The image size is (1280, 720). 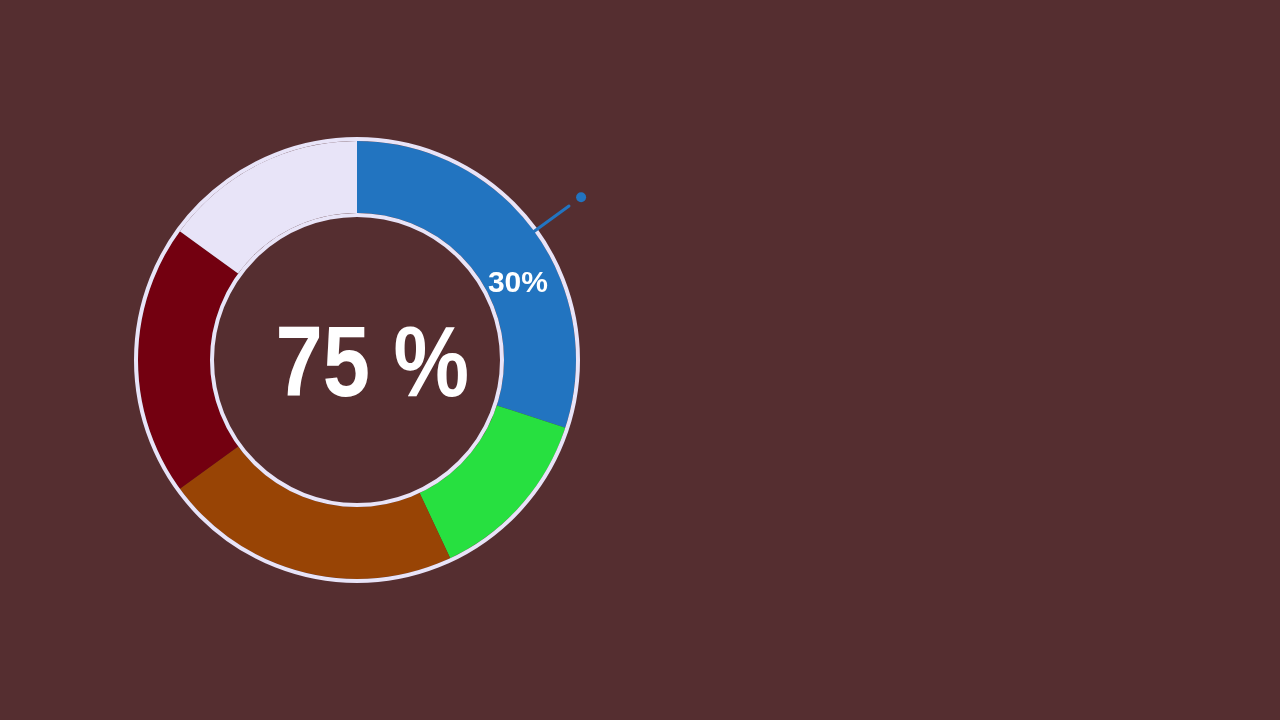 What do you see at coordinates (517, 282) in the screenshot?
I see `data-label: 30%` at bounding box center [517, 282].